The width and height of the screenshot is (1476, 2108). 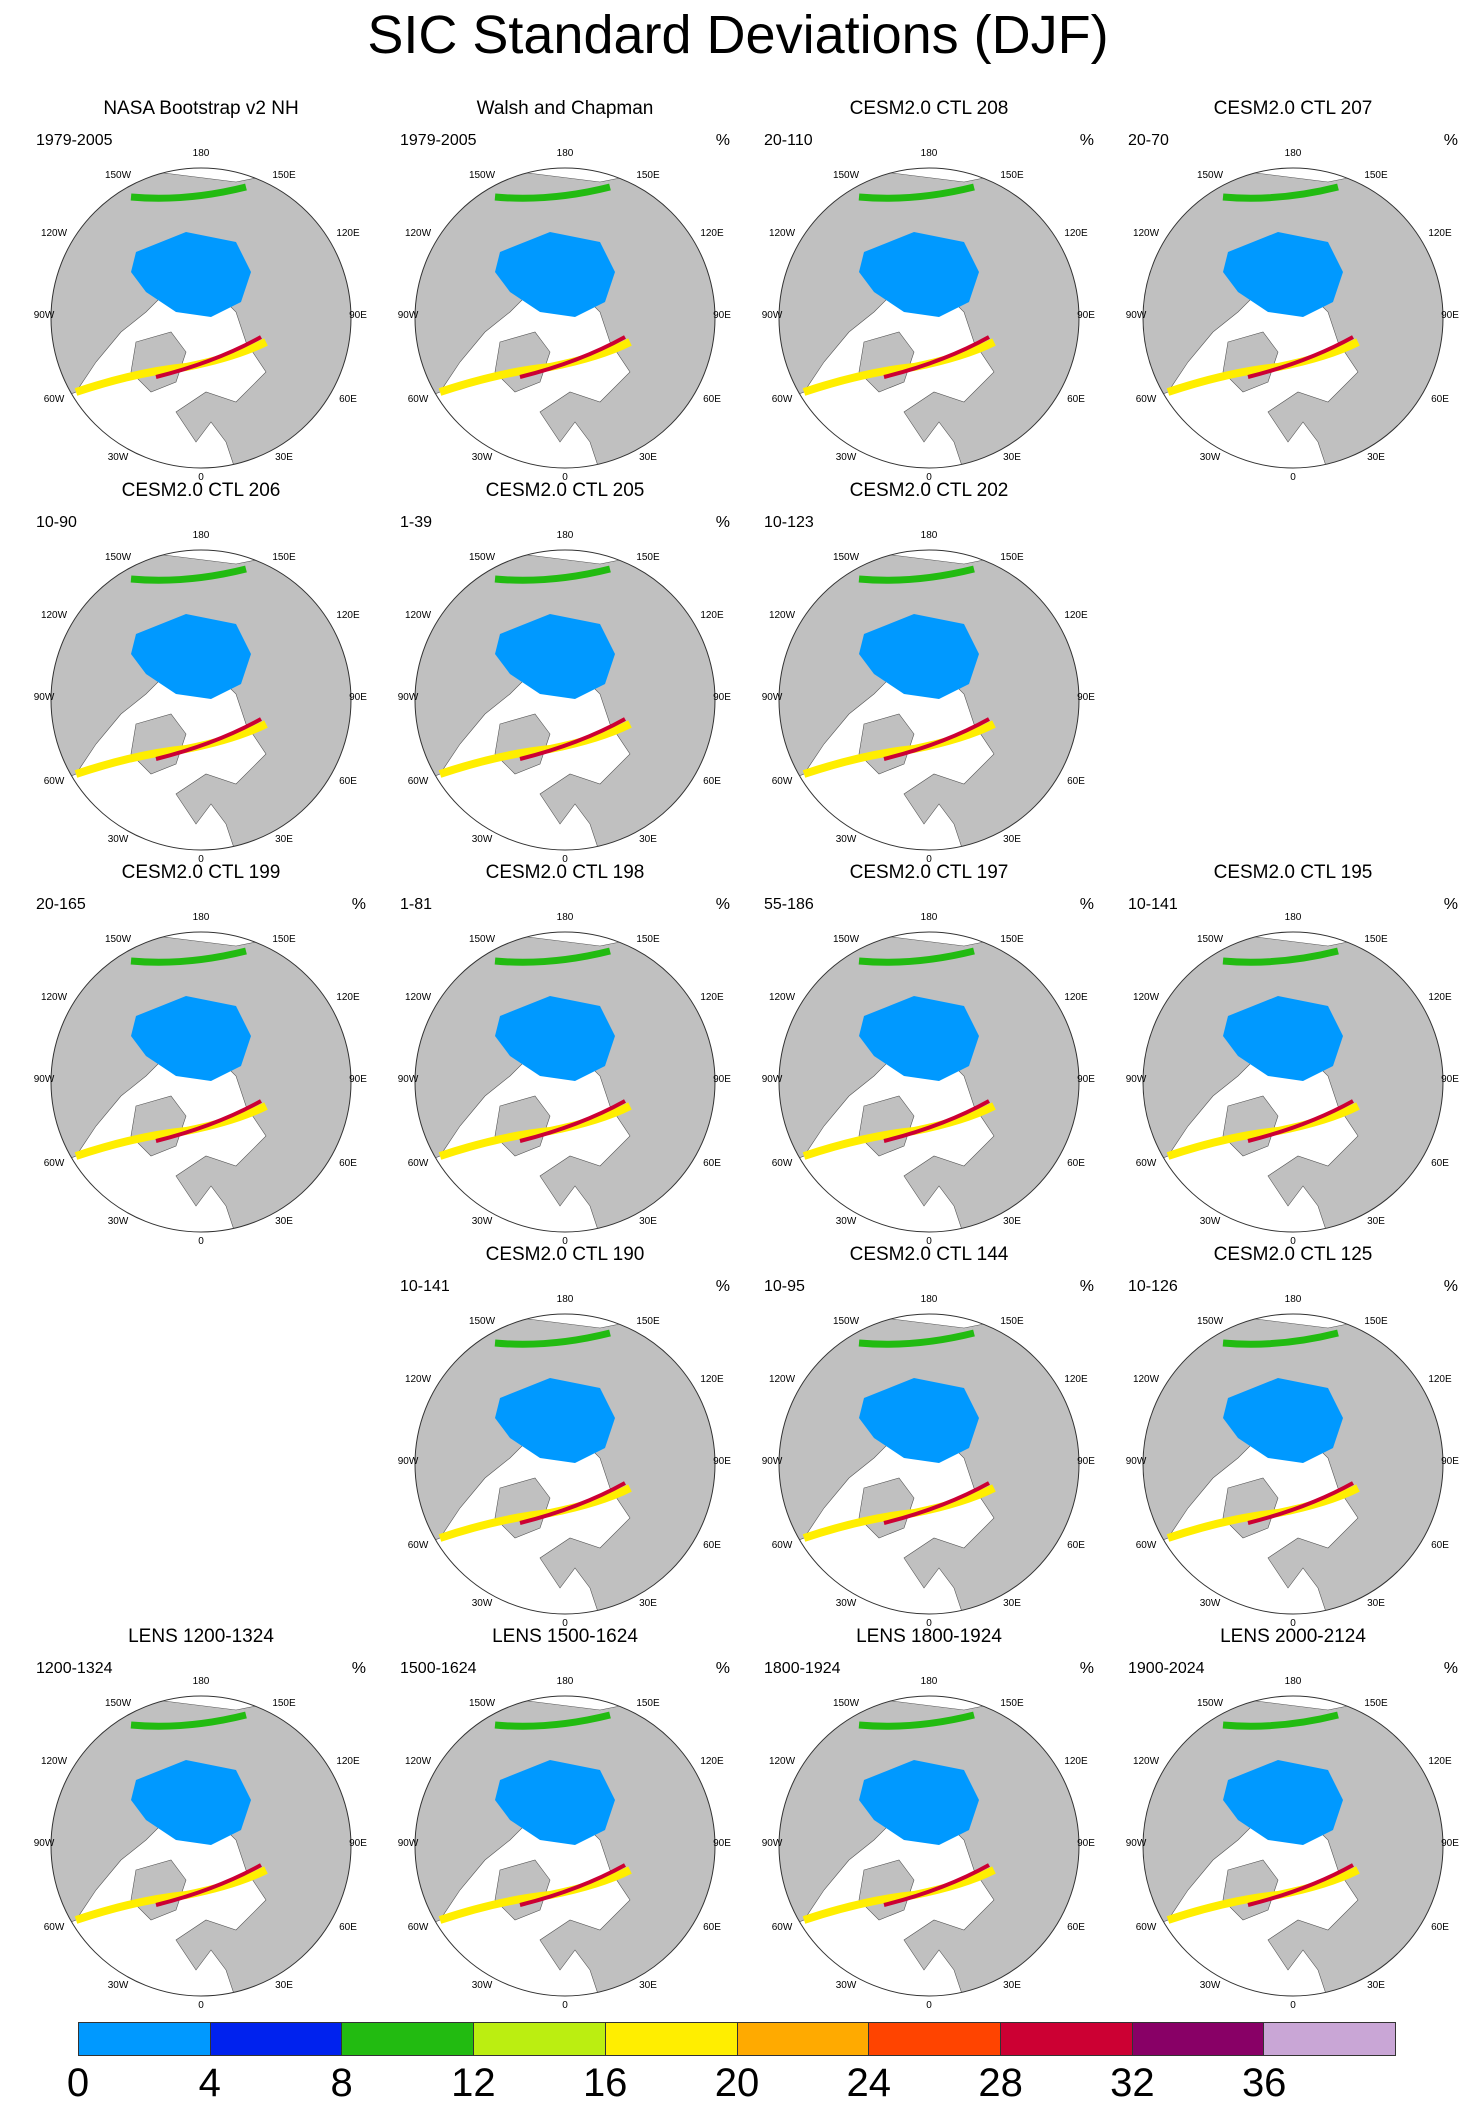 I want to click on panel-period-label: 10-141, so click(x=1153, y=904).